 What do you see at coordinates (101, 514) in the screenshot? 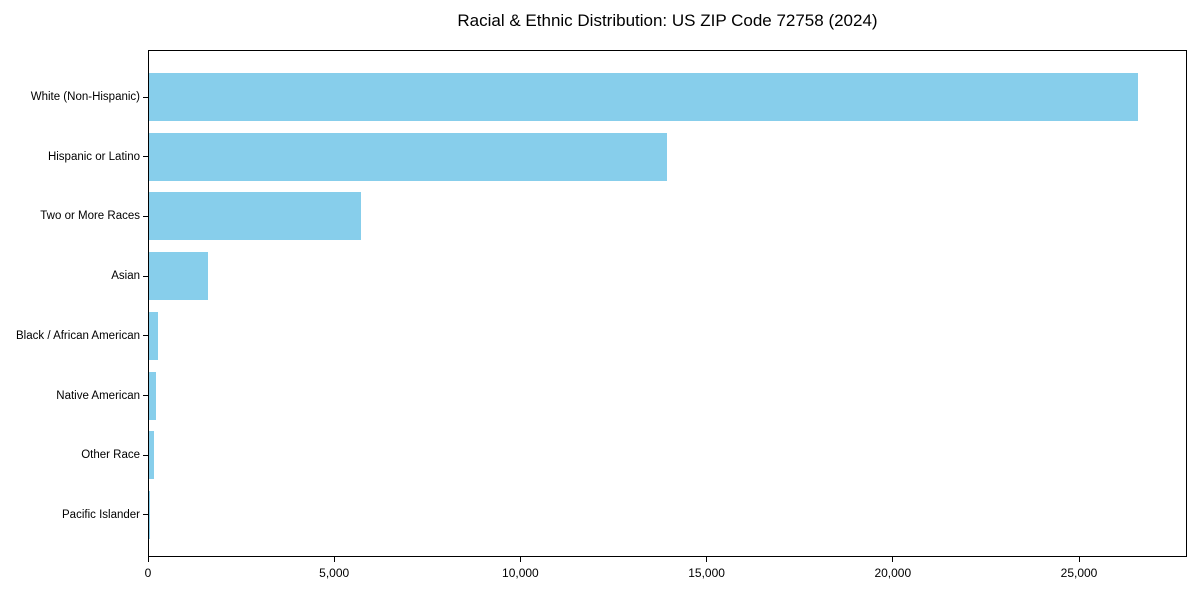
I see `y-tick-label-pacific-islander: Pacific Islander` at bounding box center [101, 514].